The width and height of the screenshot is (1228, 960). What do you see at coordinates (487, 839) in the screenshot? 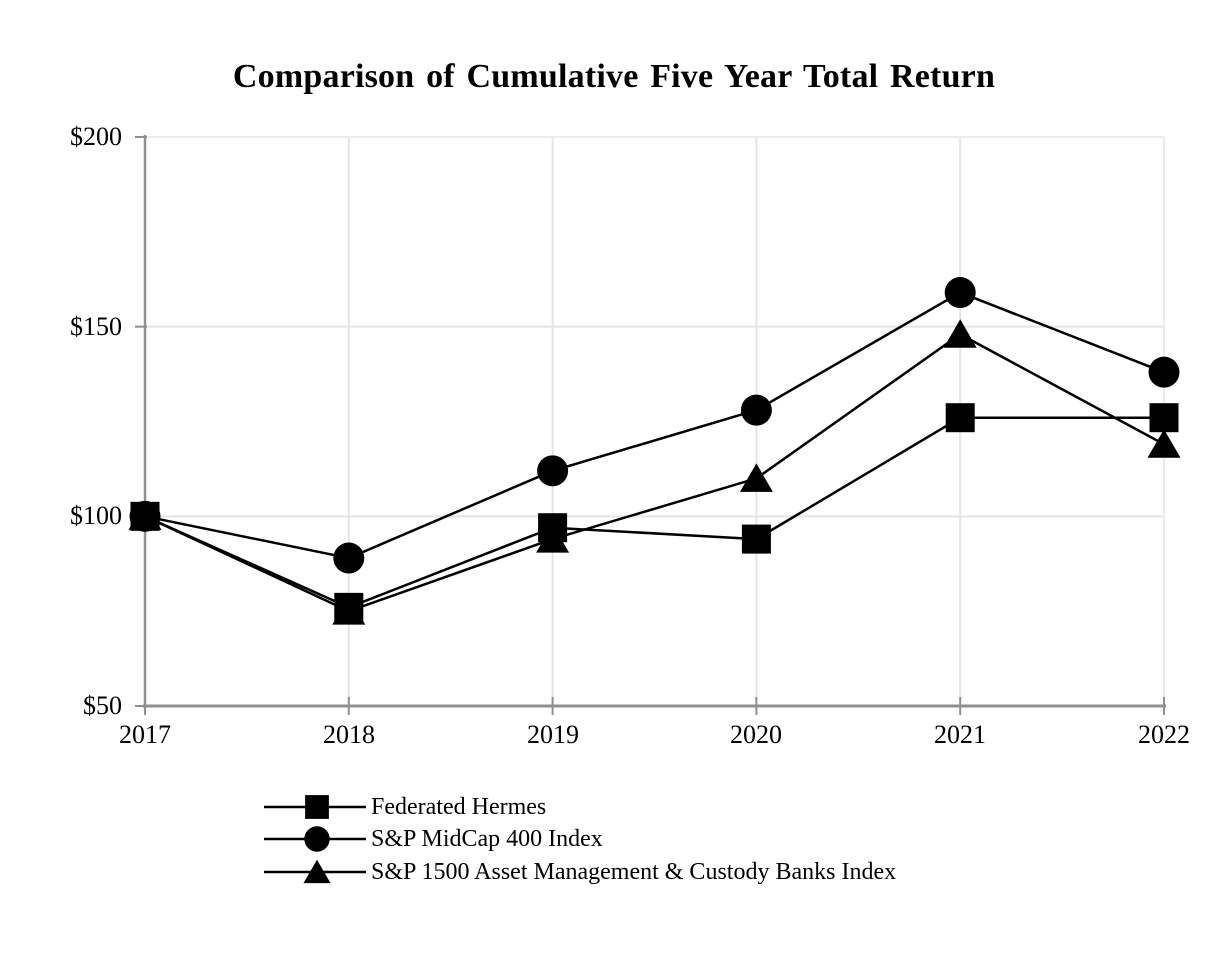
I see `legend-label-sp-midcap-400-index: S&P MidCap 400 Index` at bounding box center [487, 839].